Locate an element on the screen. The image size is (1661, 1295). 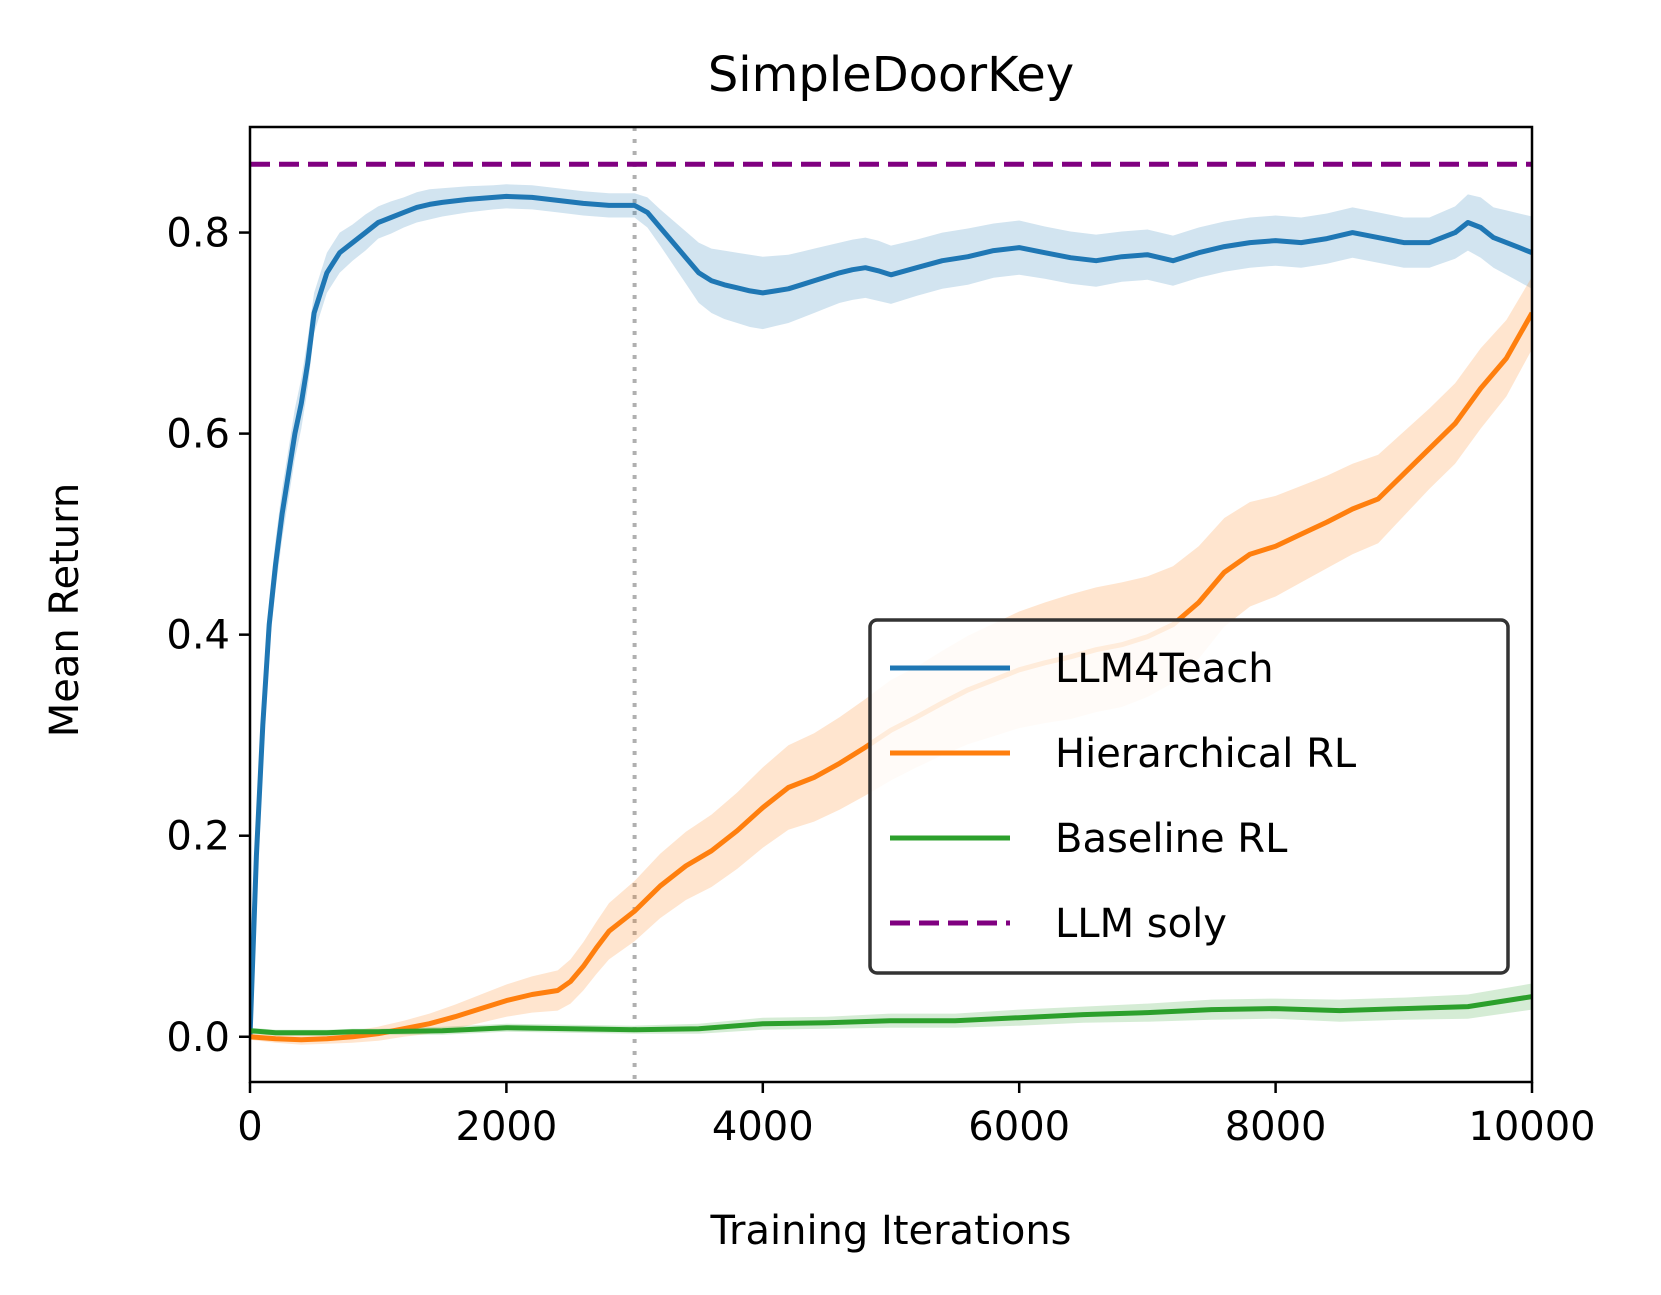
legend-label: Baseline RL is located at coordinates (1171, 839).